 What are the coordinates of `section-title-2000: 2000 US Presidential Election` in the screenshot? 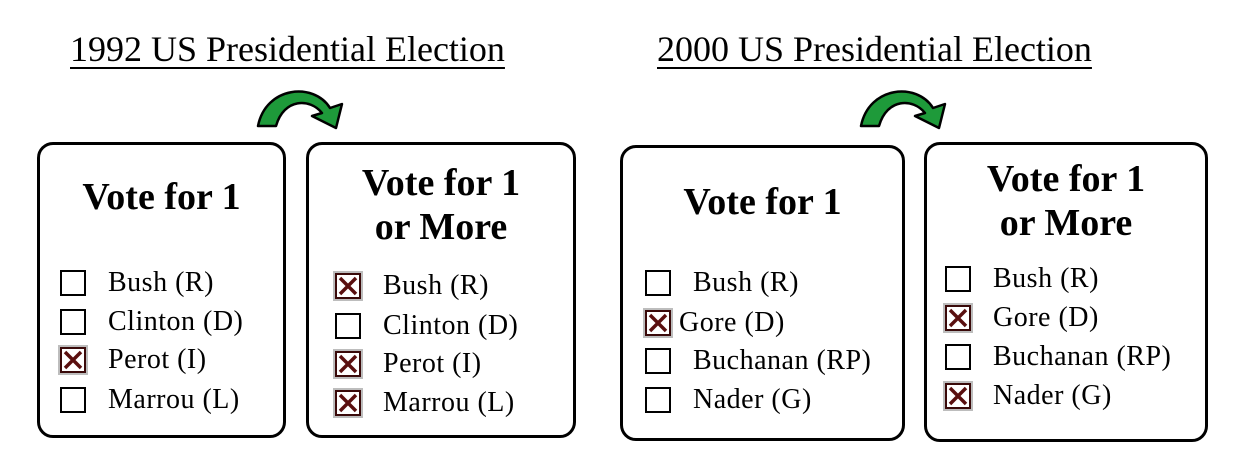 It's located at (874, 49).